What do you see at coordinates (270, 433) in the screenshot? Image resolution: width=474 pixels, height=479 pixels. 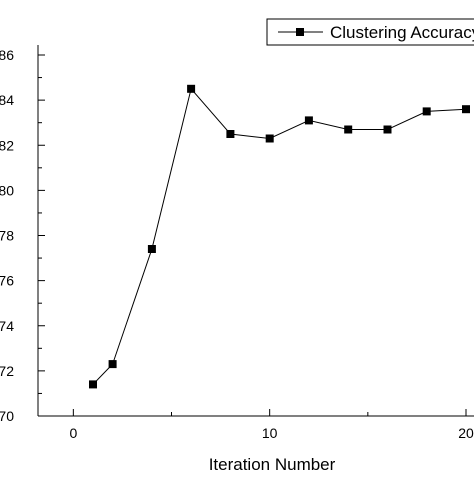 I see `x-tick-label: 10` at bounding box center [270, 433].